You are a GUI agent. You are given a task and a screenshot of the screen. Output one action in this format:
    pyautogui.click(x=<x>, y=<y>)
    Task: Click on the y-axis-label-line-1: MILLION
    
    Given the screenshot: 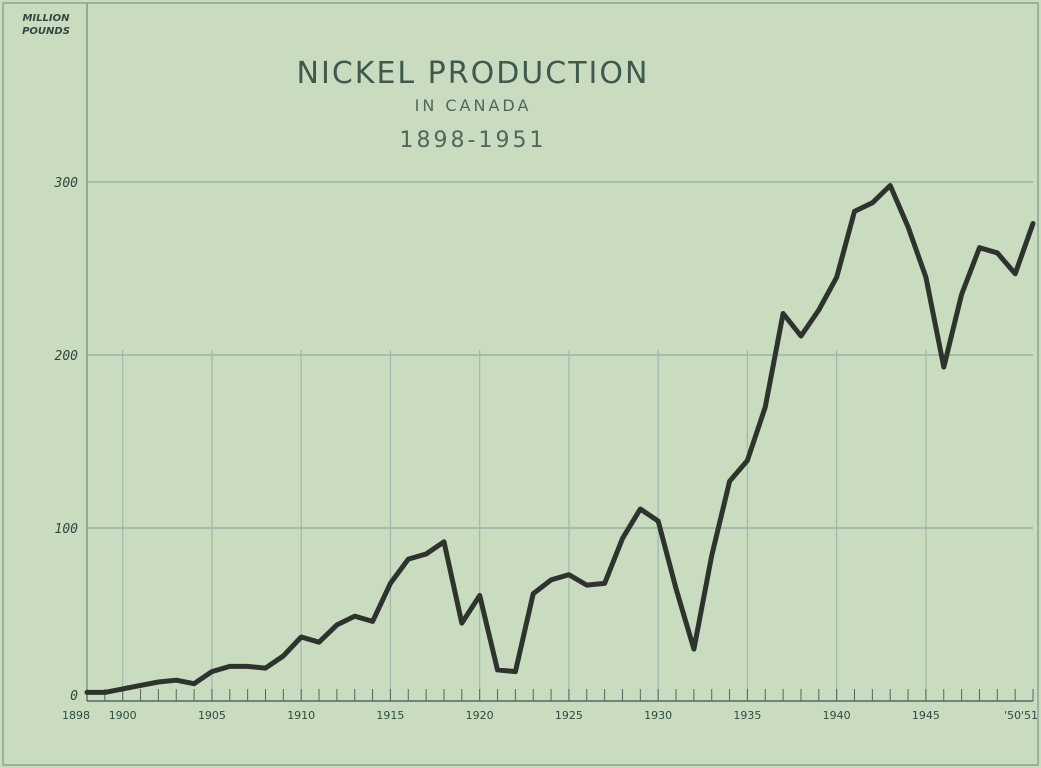 What is the action you would take?
    pyautogui.click(x=46, y=18)
    